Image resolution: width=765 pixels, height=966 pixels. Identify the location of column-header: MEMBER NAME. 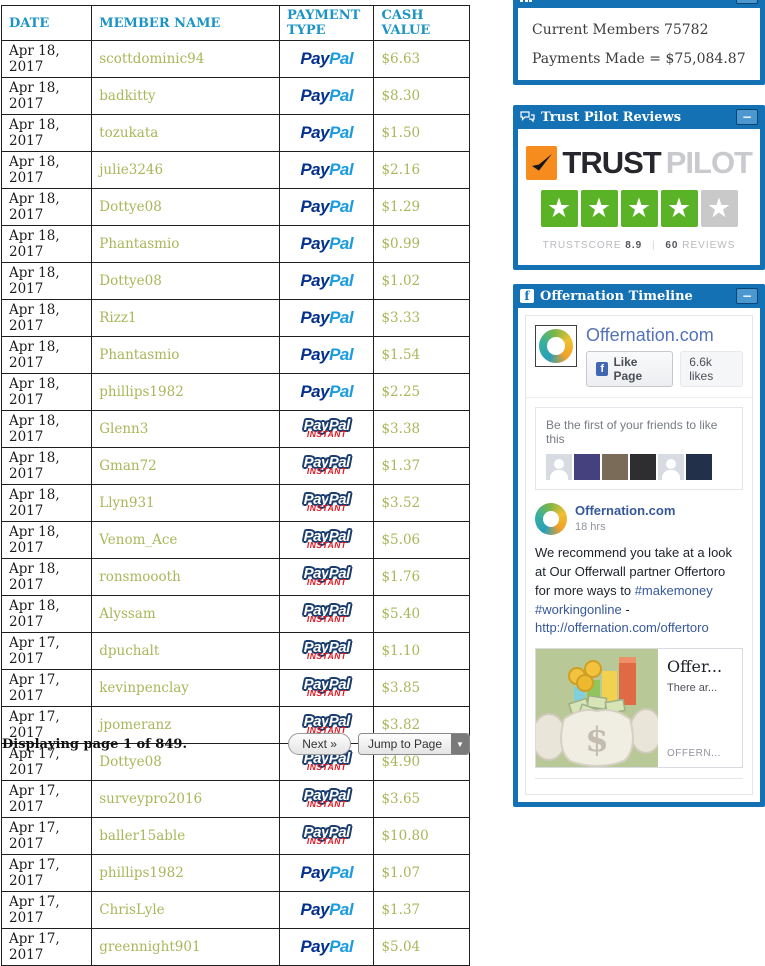
(185, 23).